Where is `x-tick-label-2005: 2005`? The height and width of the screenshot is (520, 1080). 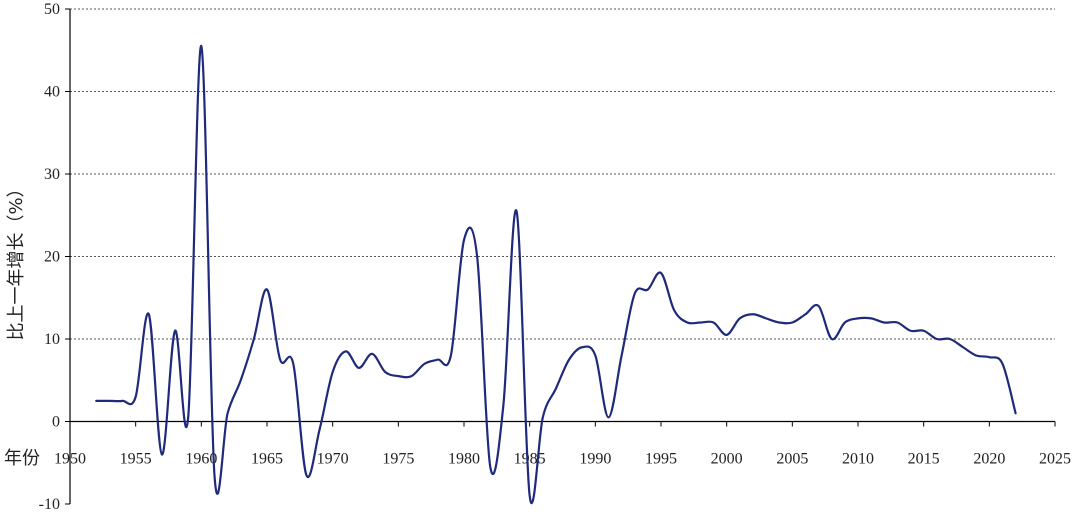
x-tick-label-2005: 2005 is located at coordinates (792, 459).